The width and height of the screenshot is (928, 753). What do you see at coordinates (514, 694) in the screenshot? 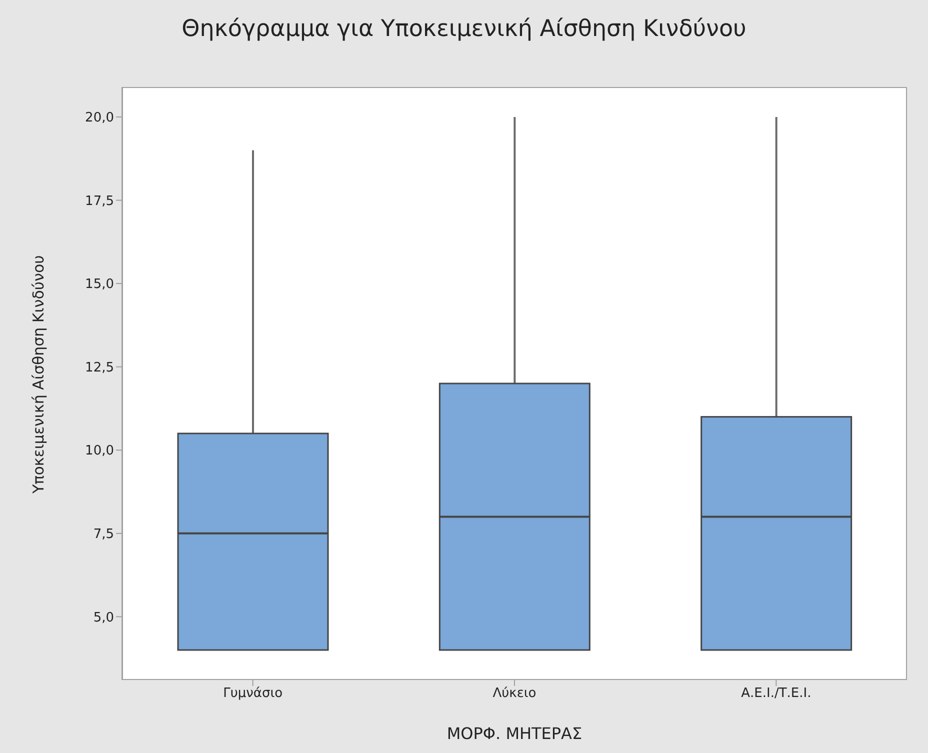
I see `x-tick-label: Λύκειο` at bounding box center [514, 694].